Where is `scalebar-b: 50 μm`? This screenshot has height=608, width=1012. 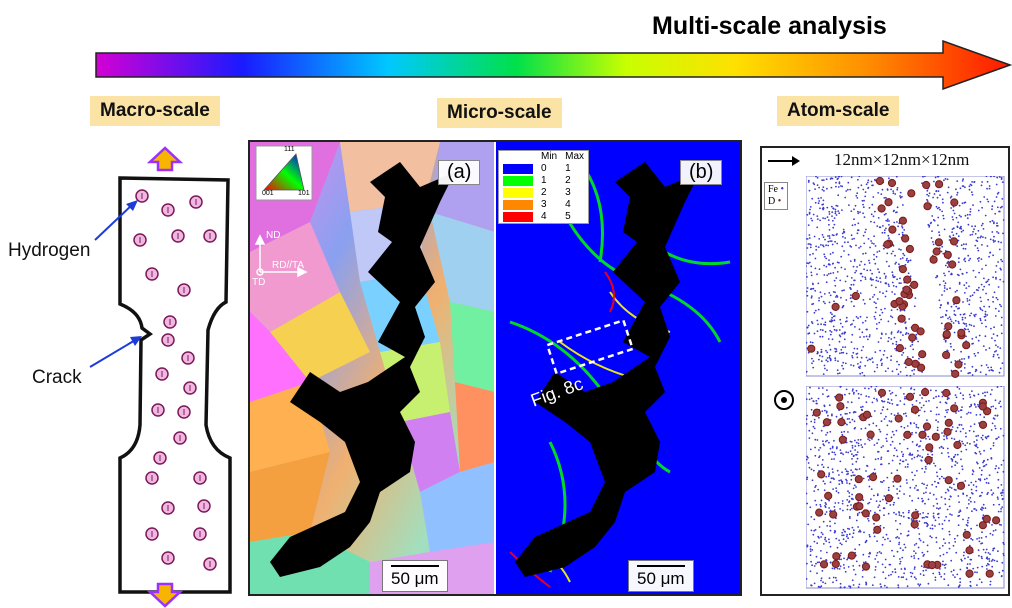 scalebar-b: 50 μm is located at coordinates (661, 576).